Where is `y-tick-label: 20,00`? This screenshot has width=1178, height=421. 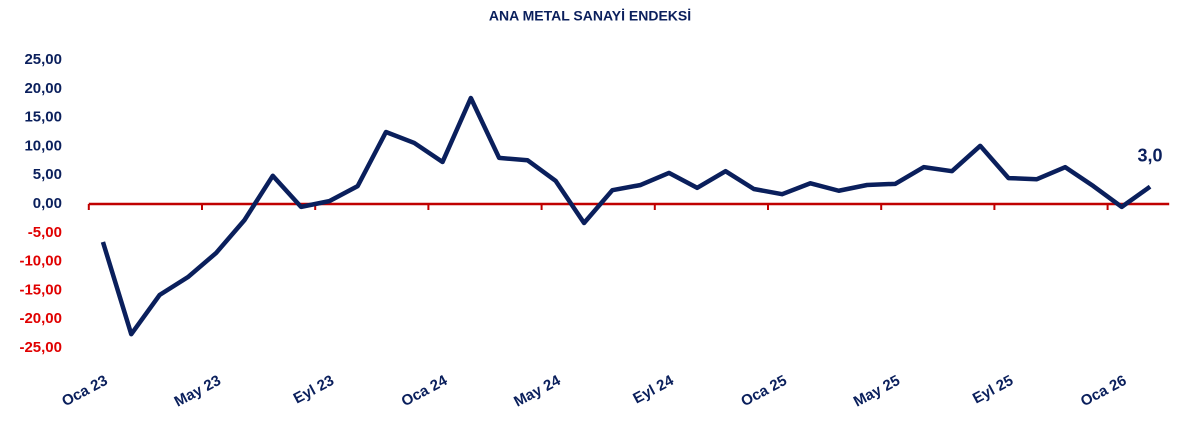 y-tick-label: 20,00 is located at coordinates (43, 88).